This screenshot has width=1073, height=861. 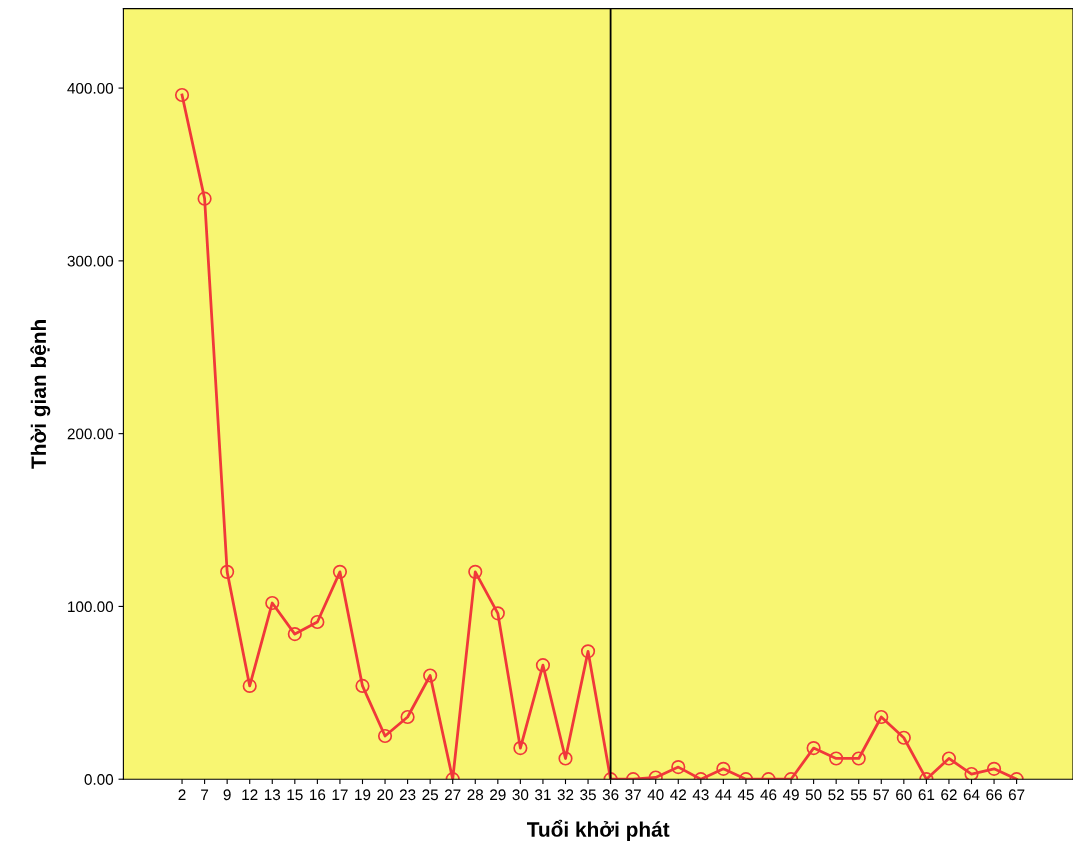 What do you see at coordinates (881, 795) in the screenshot?
I see `x-tick-label: 57` at bounding box center [881, 795].